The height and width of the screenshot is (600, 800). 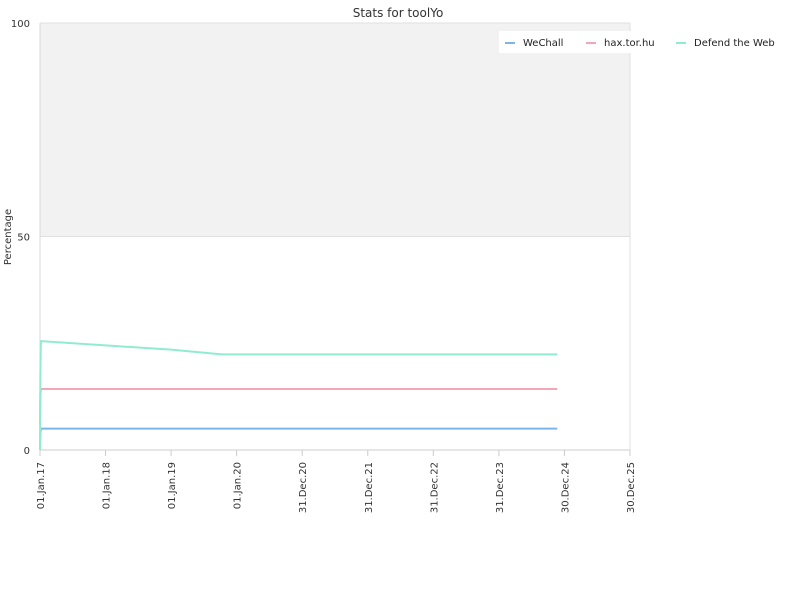 What do you see at coordinates (20, 24) in the screenshot?
I see `y-tick-label: 100` at bounding box center [20, 24].